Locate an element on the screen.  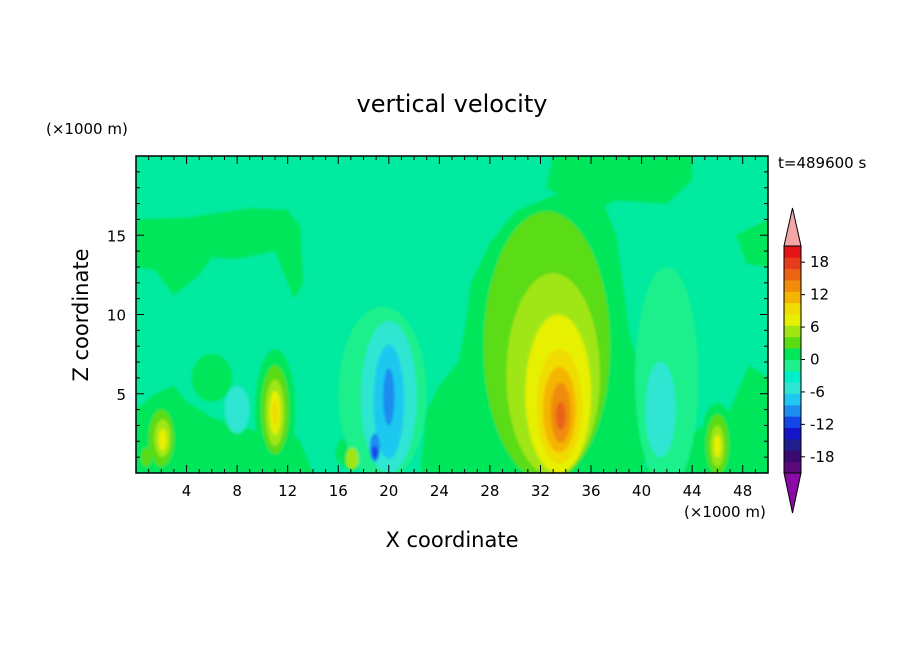
colorbar-tick-label: 6 is located at coordinates (815, 327).